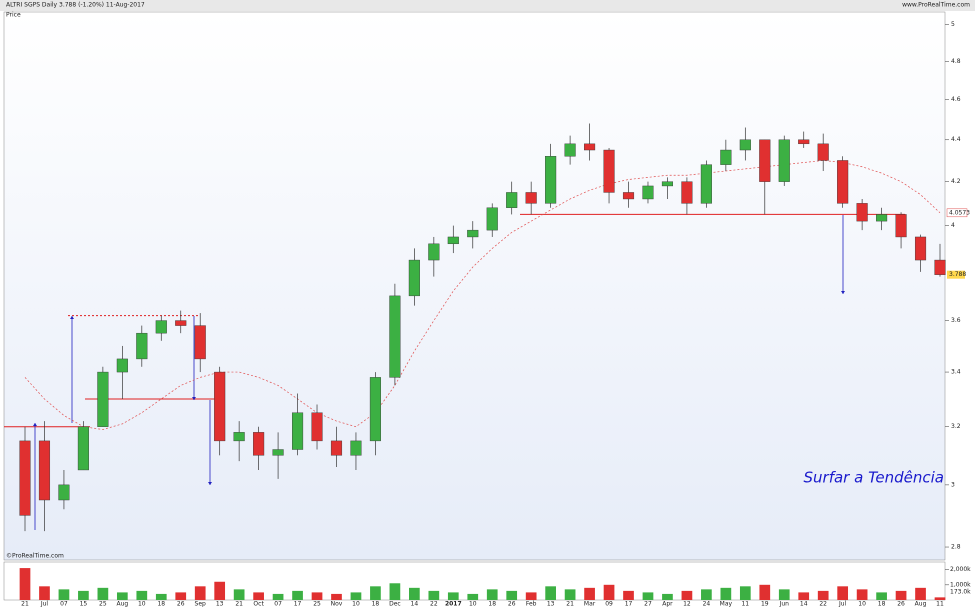  Describe the element at coordinates (707, 604) in the screenshot. I see `x-tick-label: 24` at that location.